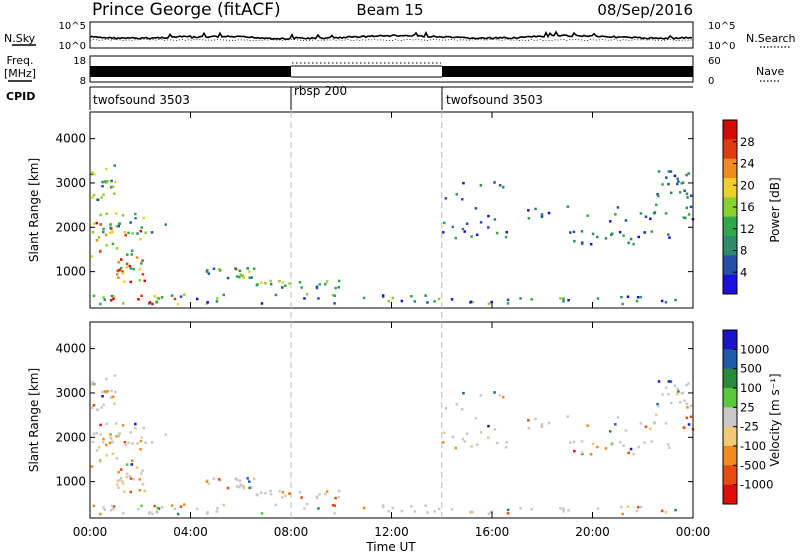 The image size is (800, 554). Describe the element at coordinates (394, 70) in the screenshot. I see `frequency-panel: Freq. [MHz] 18 8 60 0 Nave` at that location.